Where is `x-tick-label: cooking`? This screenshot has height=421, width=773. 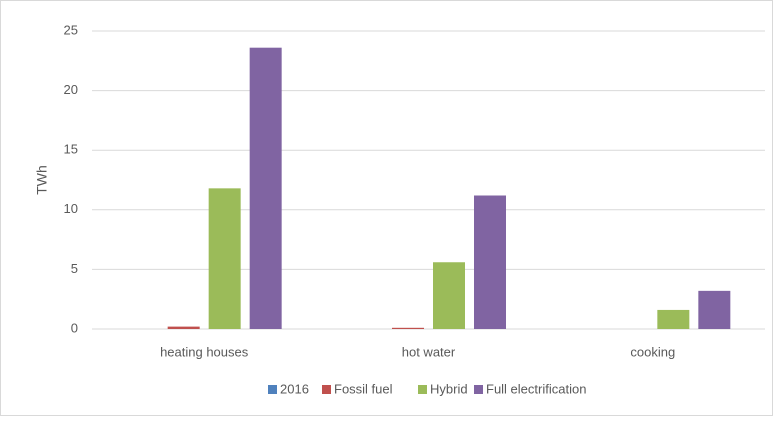
x-tick-label: cooking is located at coordinates (652, 351).